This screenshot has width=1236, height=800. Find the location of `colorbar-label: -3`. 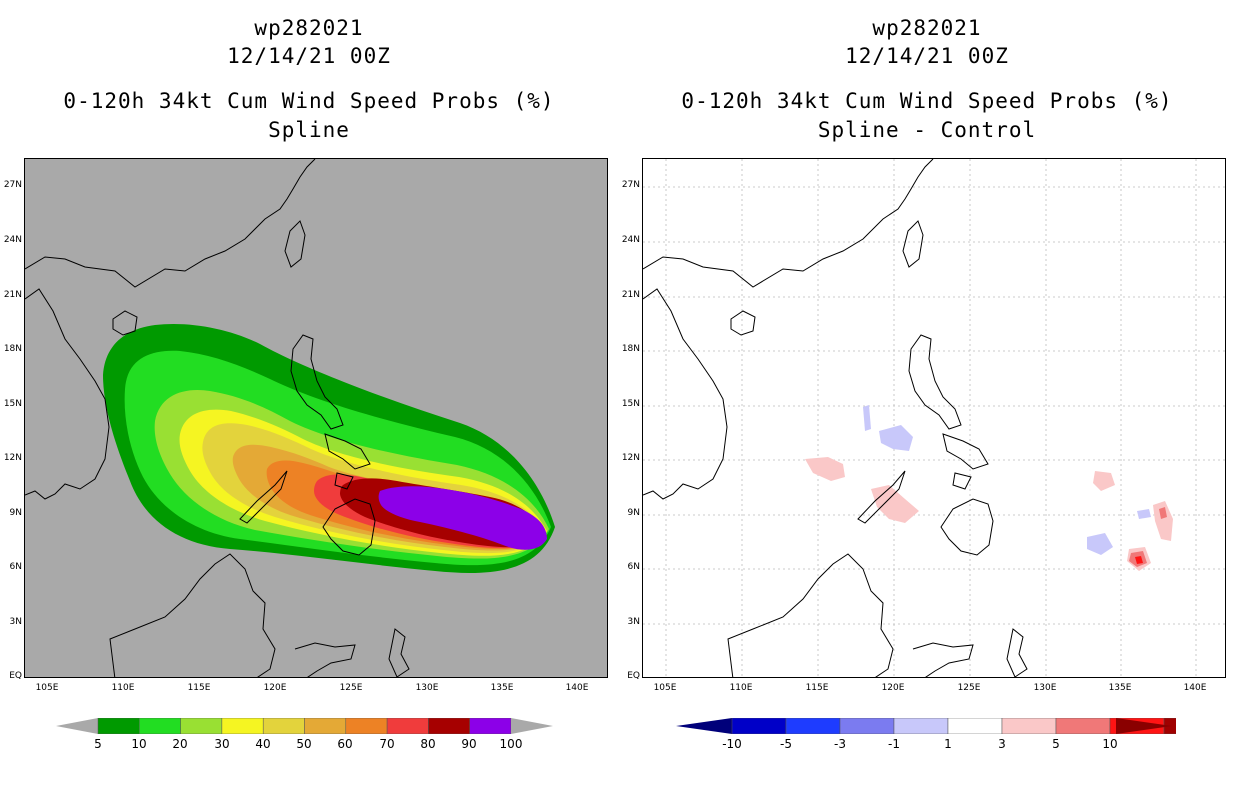

colorbar-label: -3 is located at coordinates (840, 744).